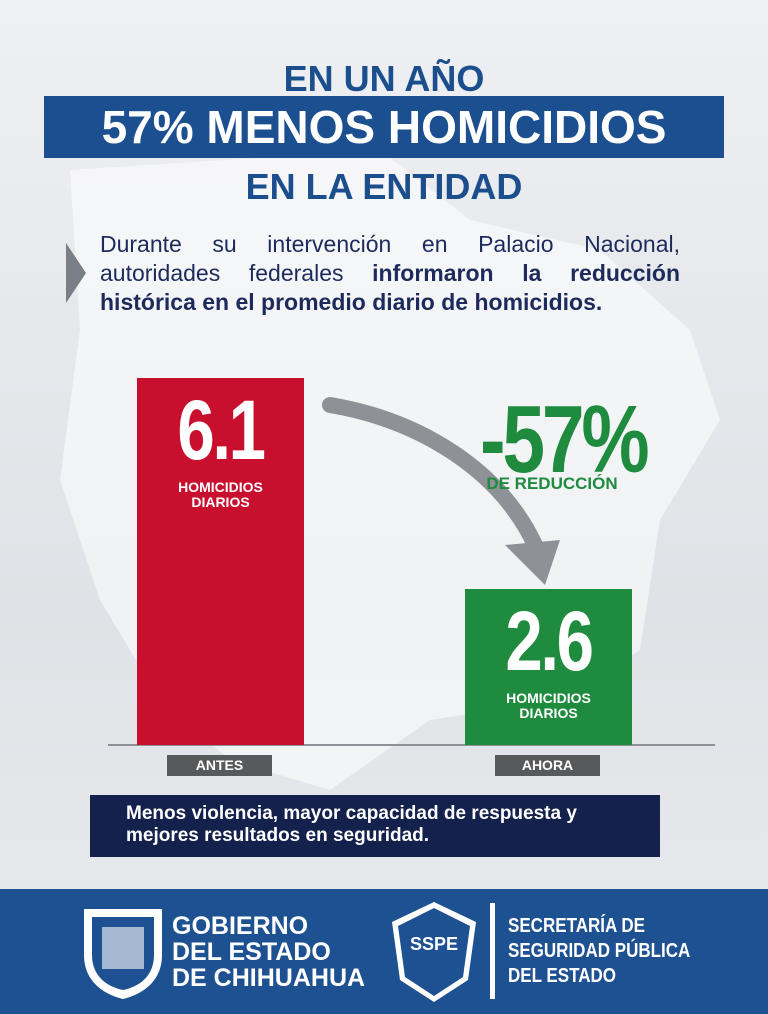 This screenshot has height=1014, width=768. What do you see at coordinates (492, 951) in the screenshot?
I see `divider` at bounding box center [492, 951].